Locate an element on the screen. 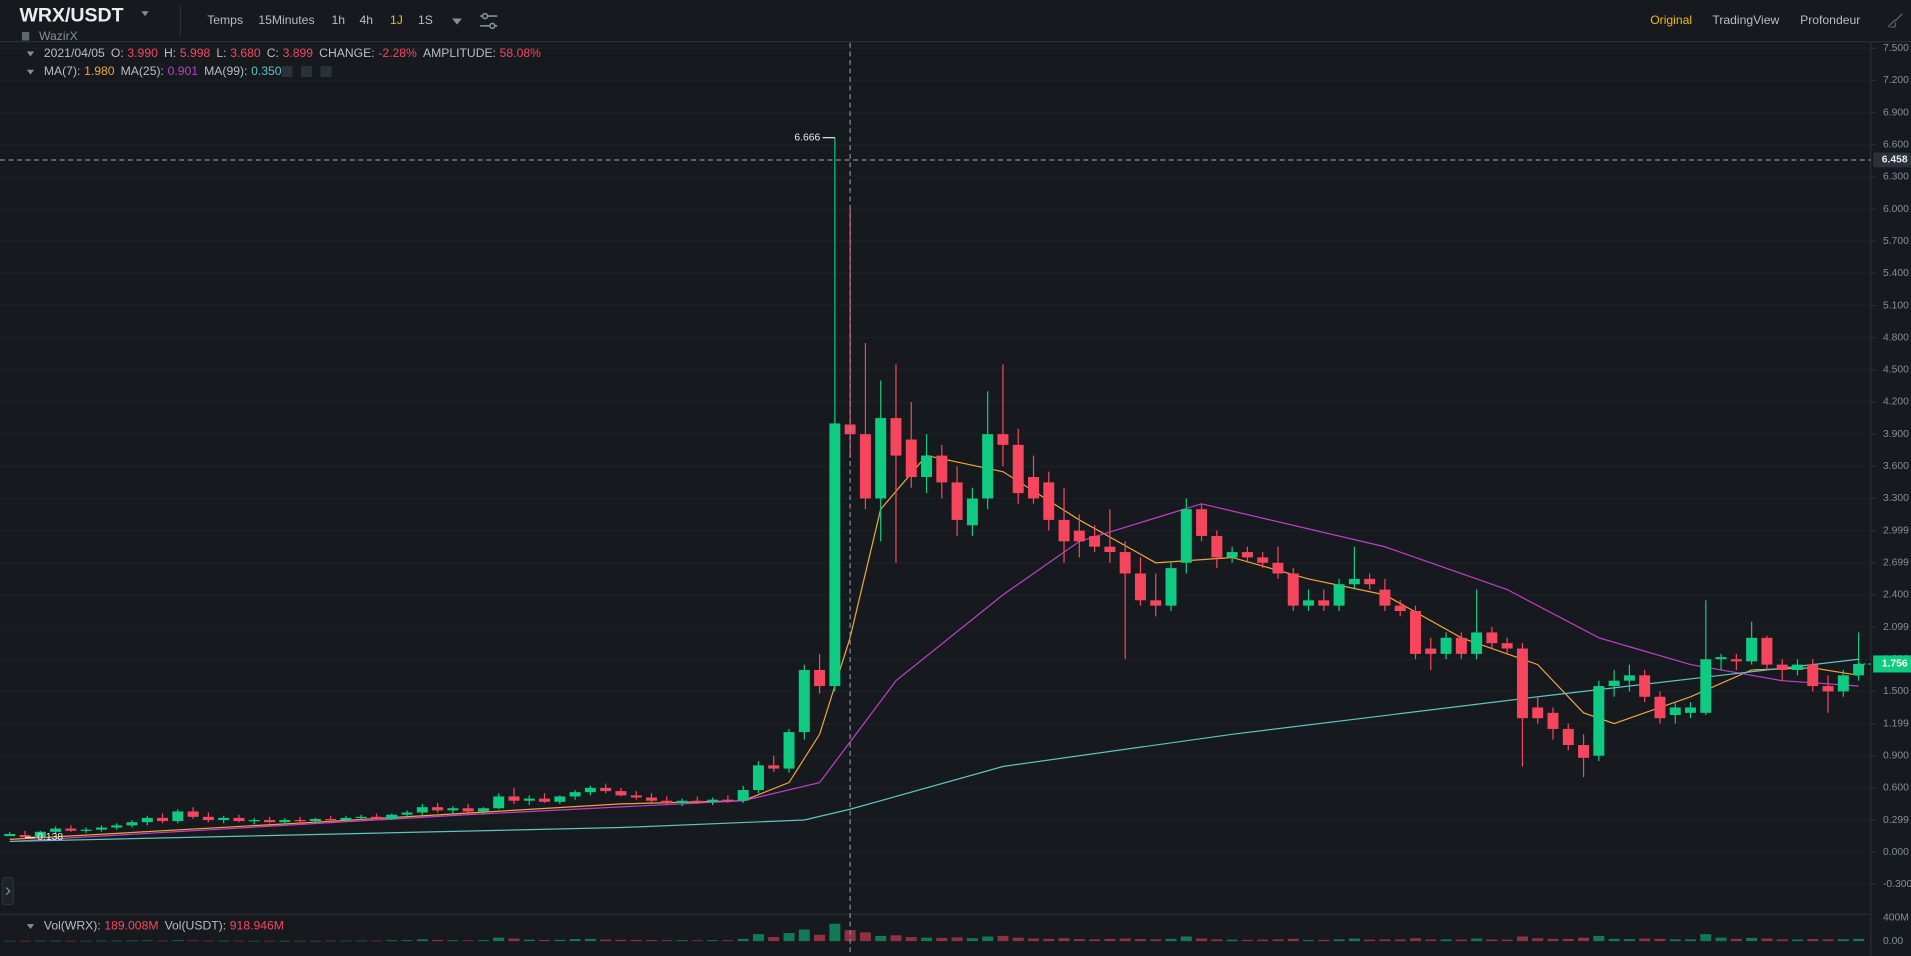 Image resolution: width=1911 pixels, height=956 pixels. crosshair-price-box is located at coordinates (1892, 160).